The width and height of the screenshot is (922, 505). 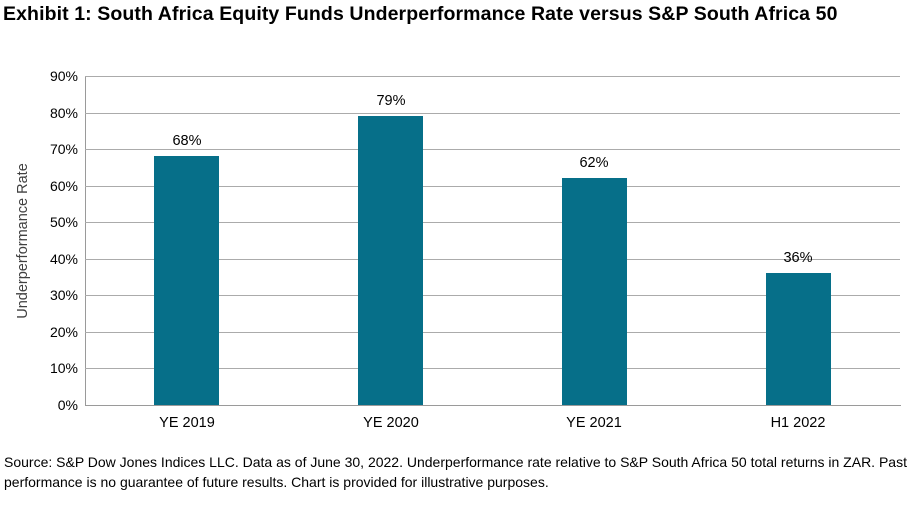 I want to click on y-axis-title: Underperformance Rate, so click(x=23, y=241).